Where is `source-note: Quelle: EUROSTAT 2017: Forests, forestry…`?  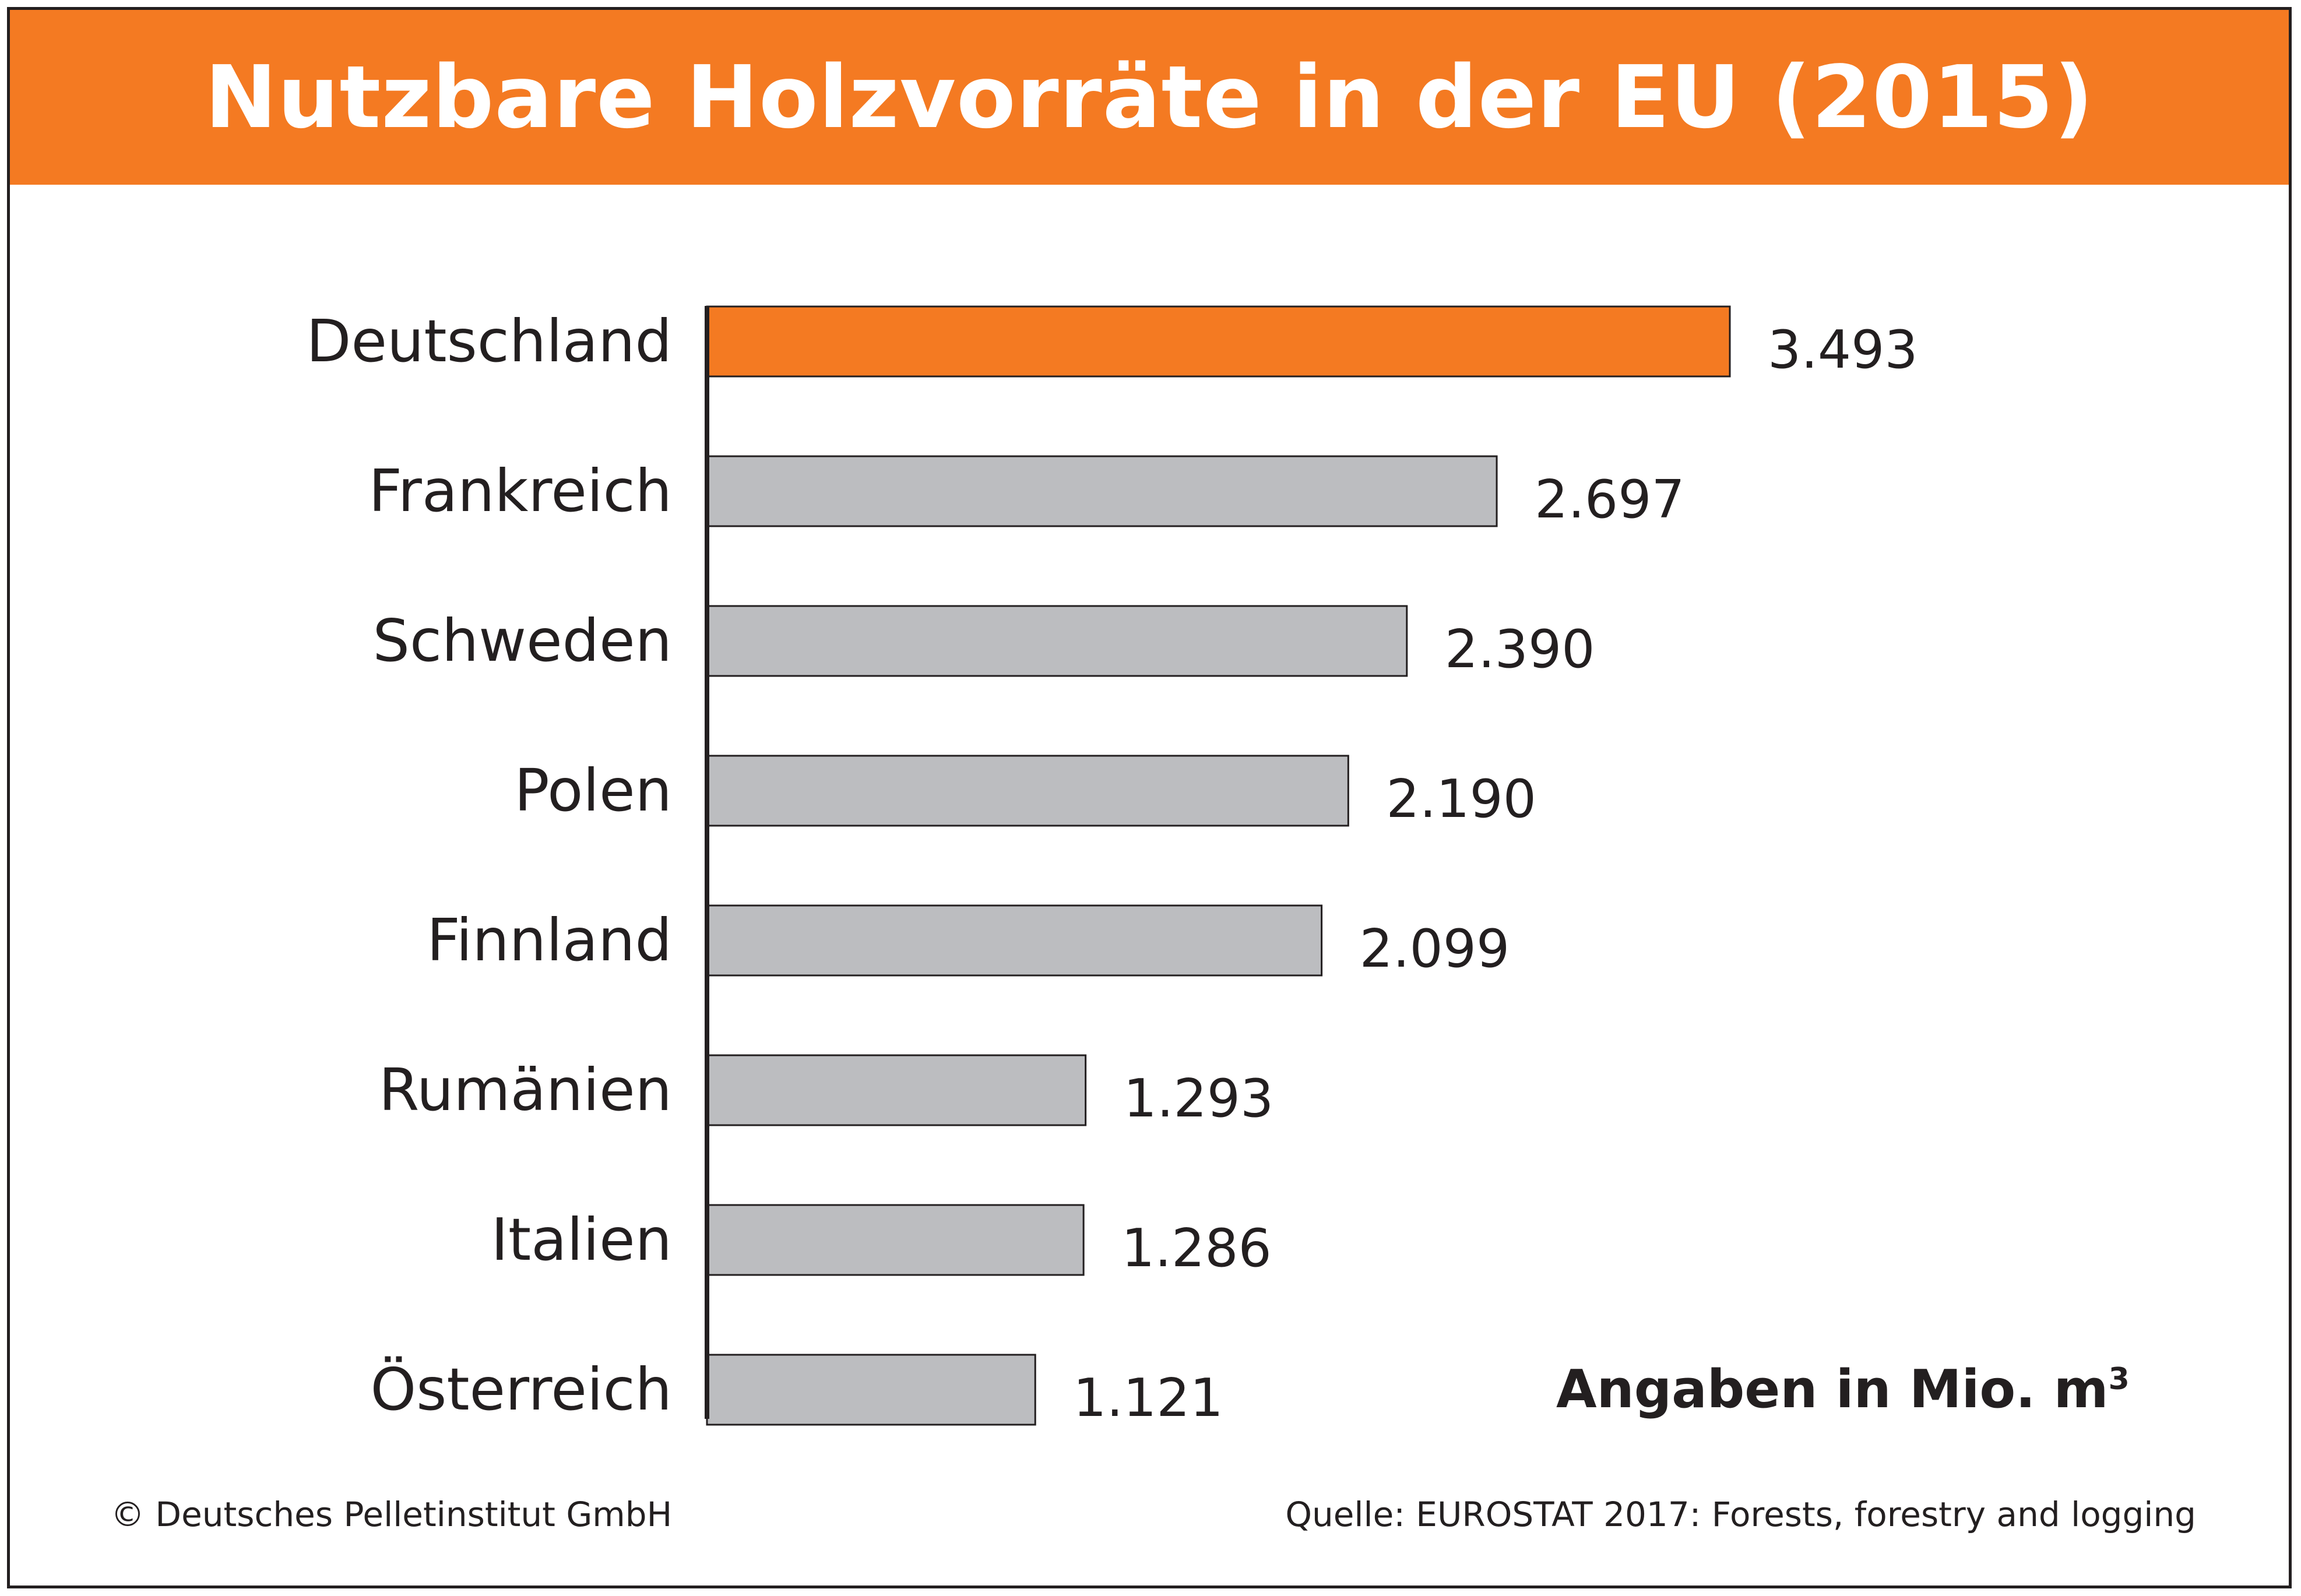 source-note: Quelle: EUROSTAT 2017: Forests, forestry… is located at coordinates (1740, 1515).